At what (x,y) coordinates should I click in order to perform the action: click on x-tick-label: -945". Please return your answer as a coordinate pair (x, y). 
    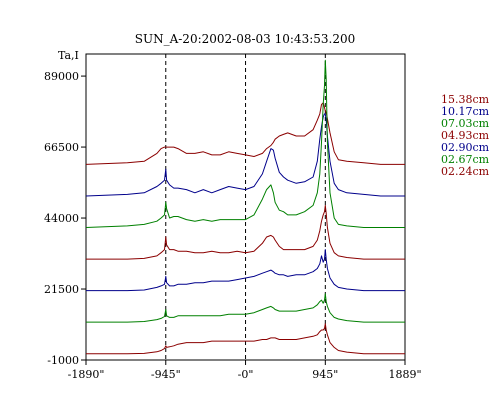
    Looking at the image, I should click on (166, 374).